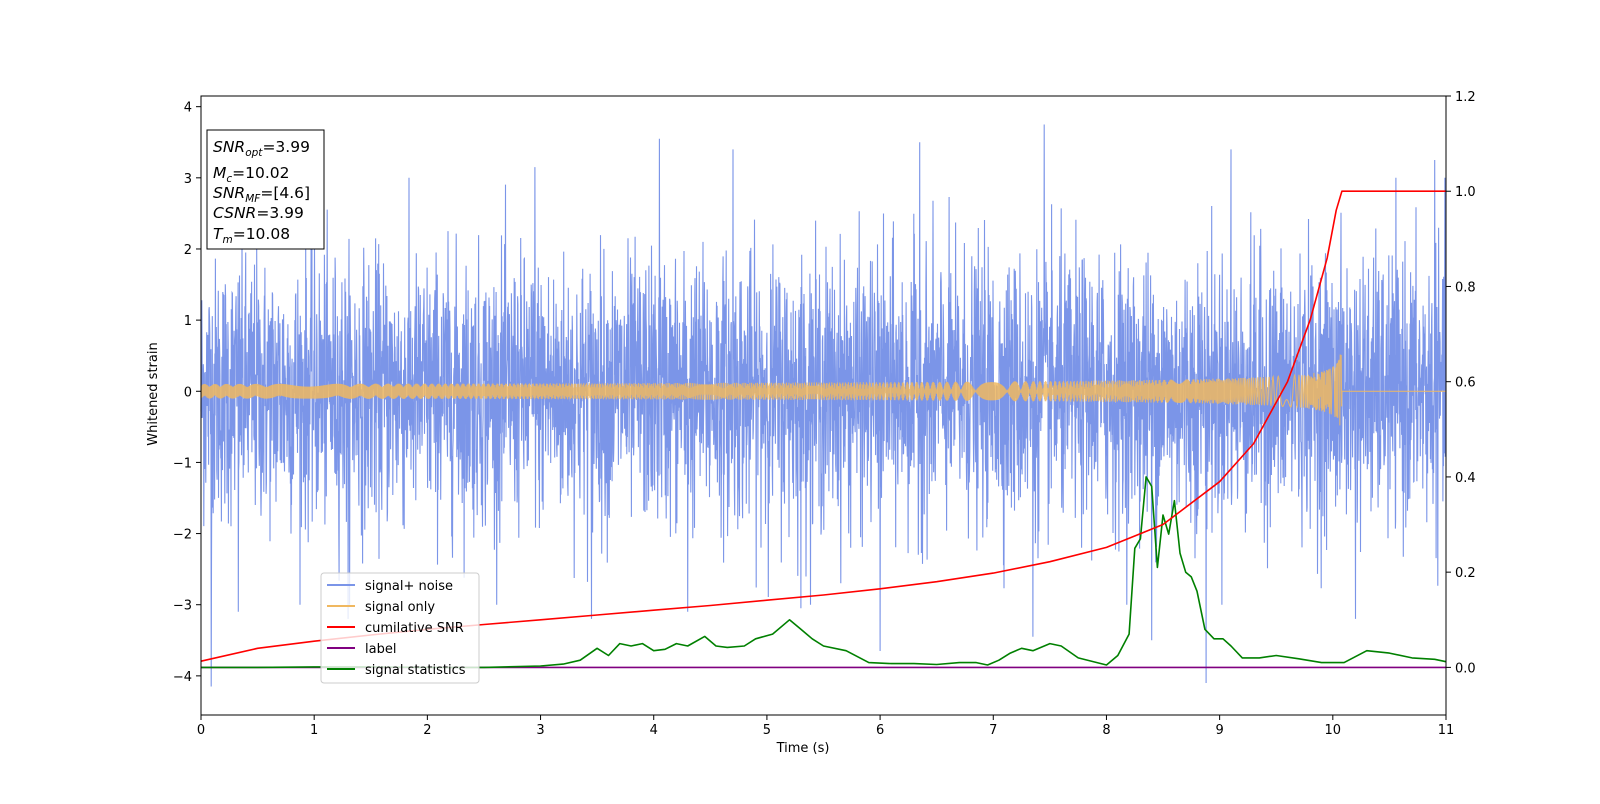 This screenshot has height=804, width=1600. I want to click on legend-label: label, so click(380, 649).